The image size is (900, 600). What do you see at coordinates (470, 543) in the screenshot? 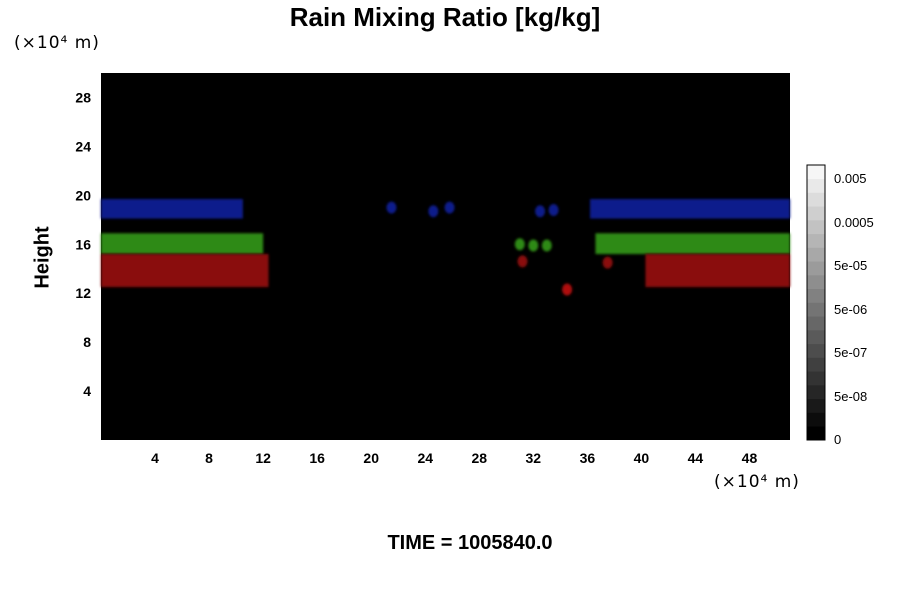
I see `time-label: TIME = 1005840.0` at bounding box center [470, 543].